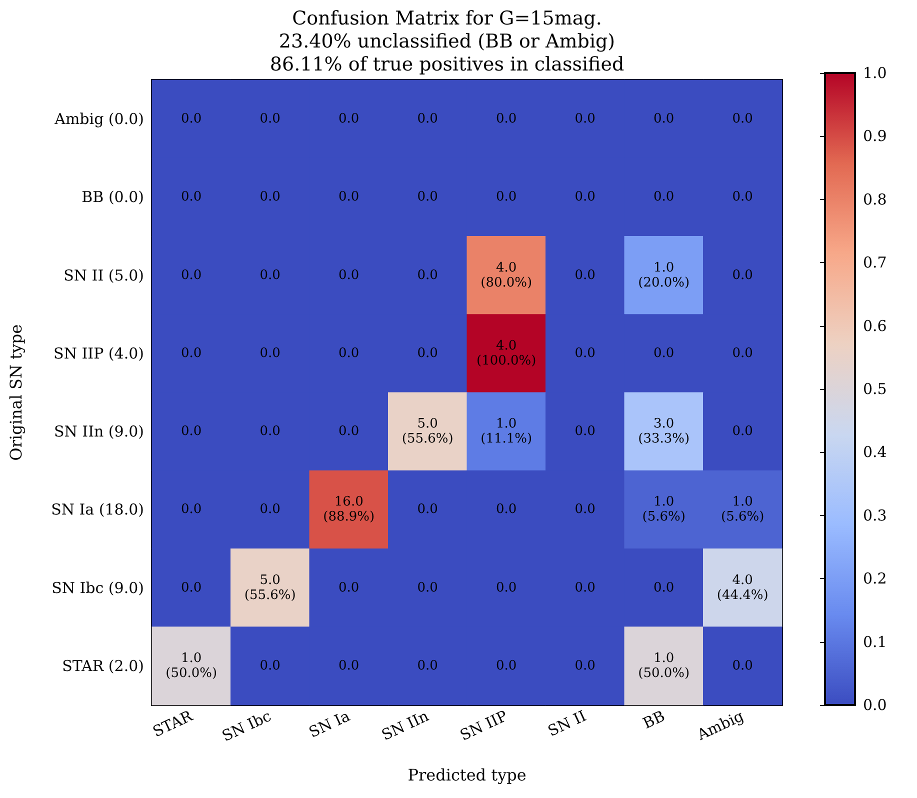 Image resolution: width=917 pixels, height=798 pixels. Describe the element at coordinates (875, 136) in the screenshot. I see `color-bar-label: 0.9` at that location.